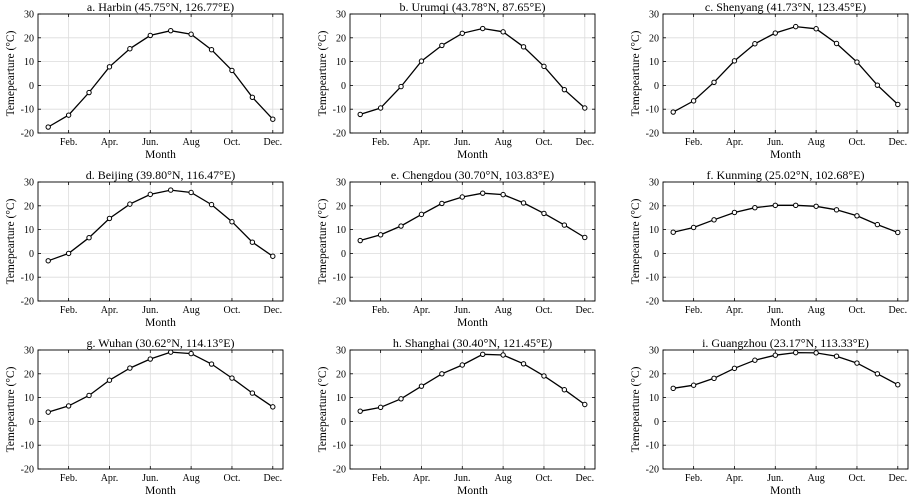  Describe the element at coordinates (786, 175) in the screenshot. I see `chart-title: f. Kunming (25.02°N, 102.68°E)` at that location.